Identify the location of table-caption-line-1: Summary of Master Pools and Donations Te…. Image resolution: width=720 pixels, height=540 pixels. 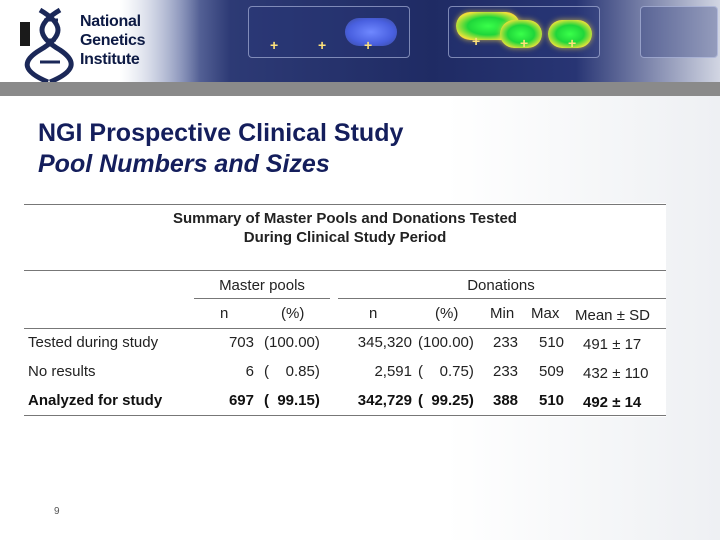
(345, 218).